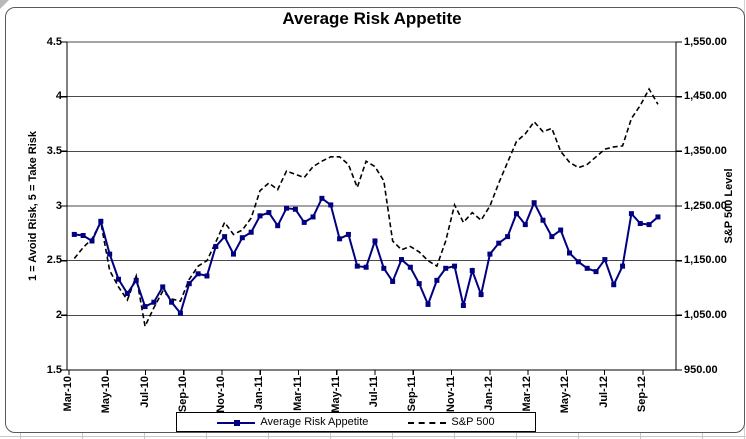 This screenshot has height=439, width=746. Describe the element at coordinates (58, 205) in the screenshot. I see `left-axis-tick-label: 3` at that location.